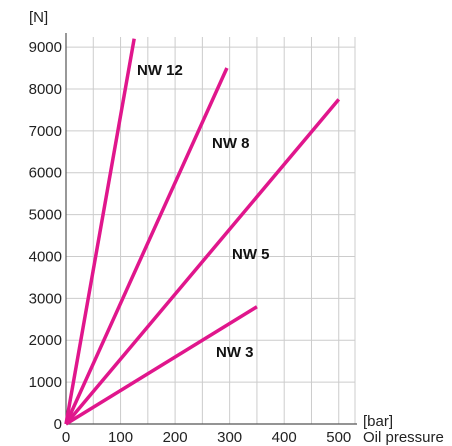 This screenshot has height=446, width=452. Describe the element at coordinates (231, 143) in the screenshot. I see `series-label-nw-8: NW 8` at that location.